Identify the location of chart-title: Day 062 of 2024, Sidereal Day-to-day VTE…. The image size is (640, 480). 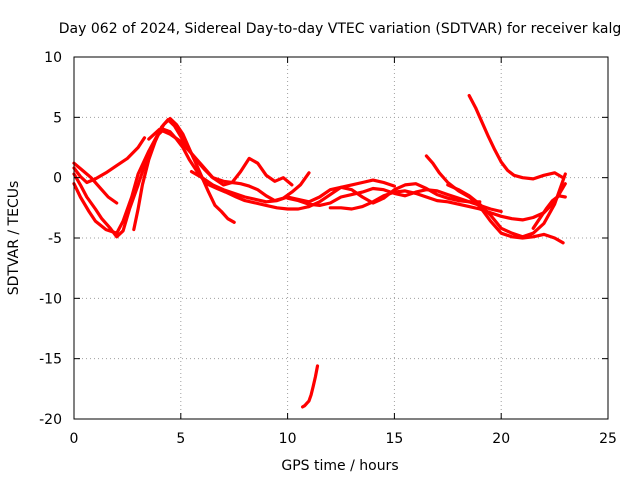
(340, 29).